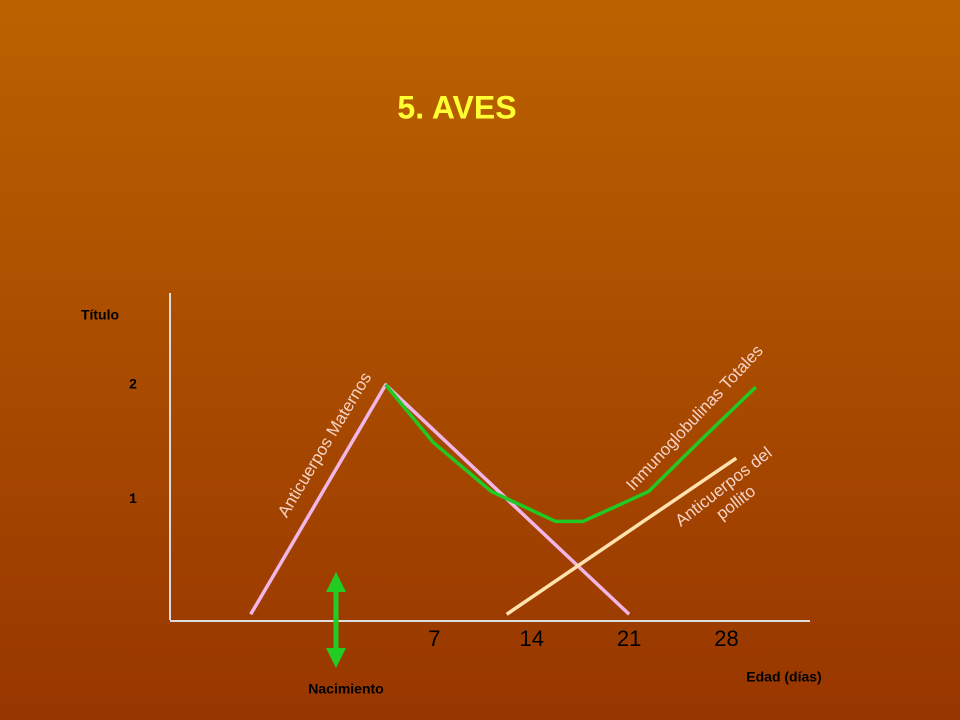 The height and width of the screenshot is (720, 960). I want to click on x-tick-label: 7, so click(434, 638).